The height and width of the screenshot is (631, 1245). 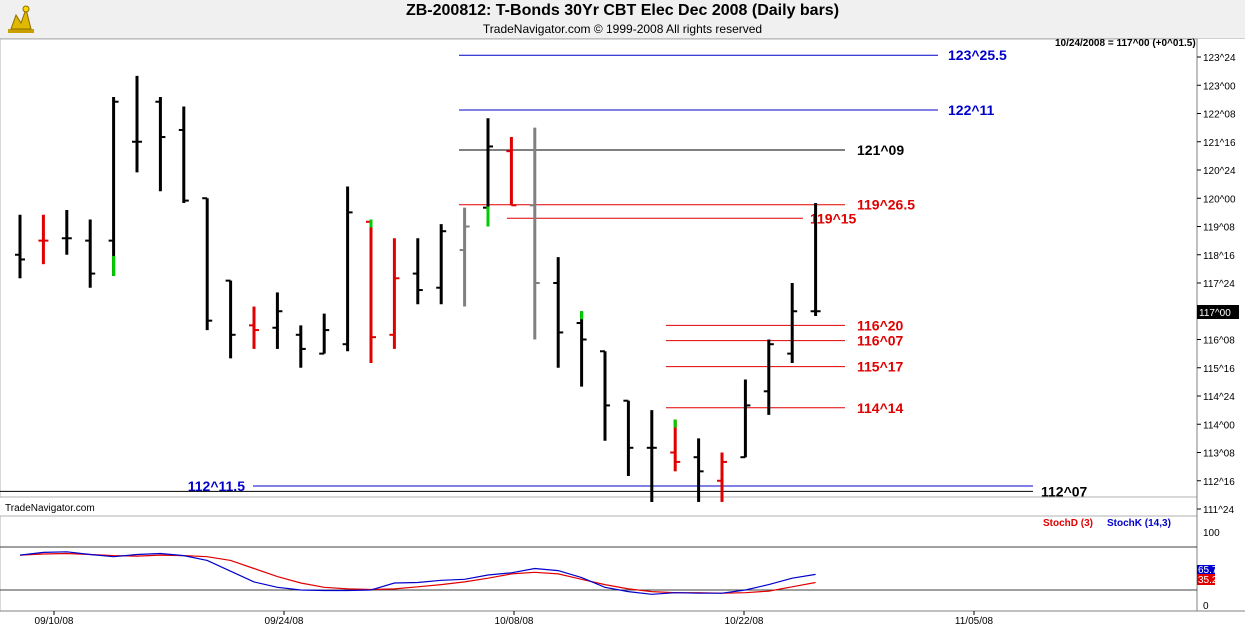 What do you see at coordinates (1219, 228) in the screenshot?
I see `price-tick-label: 119^08` at bounding box center [1219, 228].